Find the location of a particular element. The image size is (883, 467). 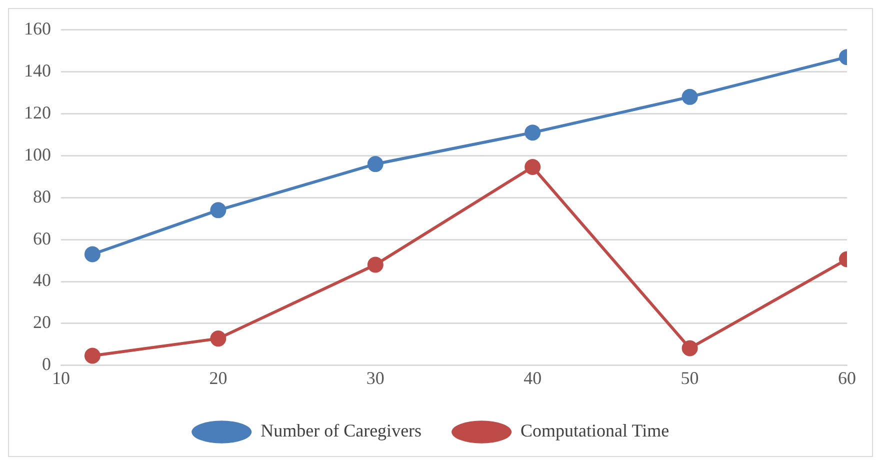

y-tick-label: 80 is located at coordinates (42, 196).